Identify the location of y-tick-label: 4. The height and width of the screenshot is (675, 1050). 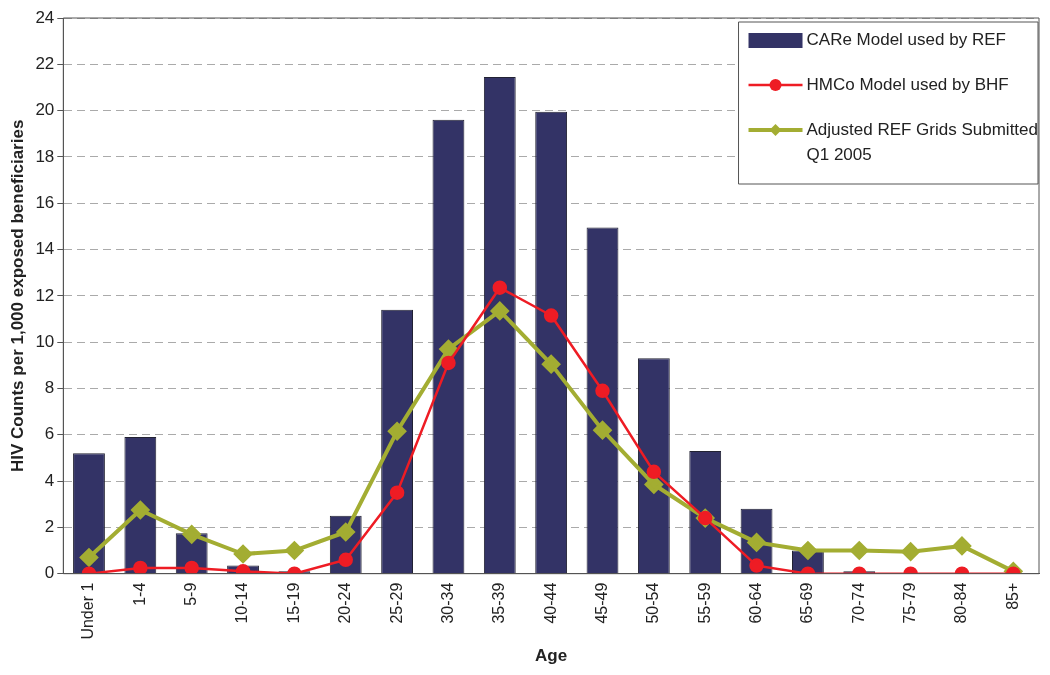
(49, 480).